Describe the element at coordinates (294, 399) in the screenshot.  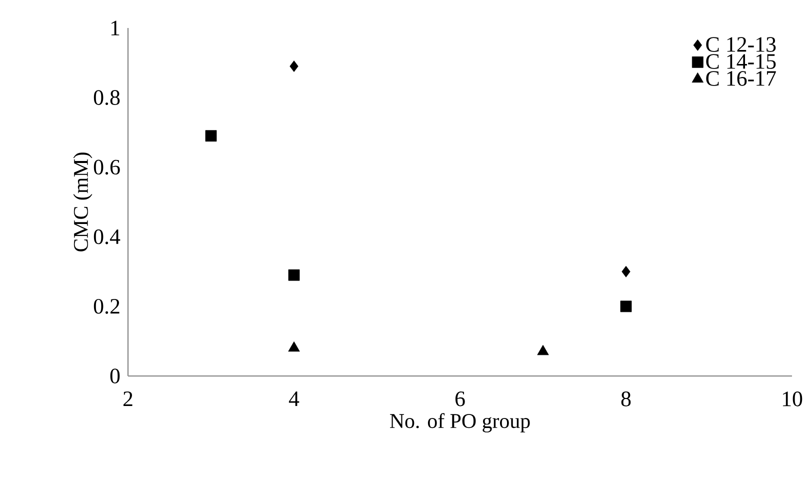
I see `x-tick-label: 4` at that location.